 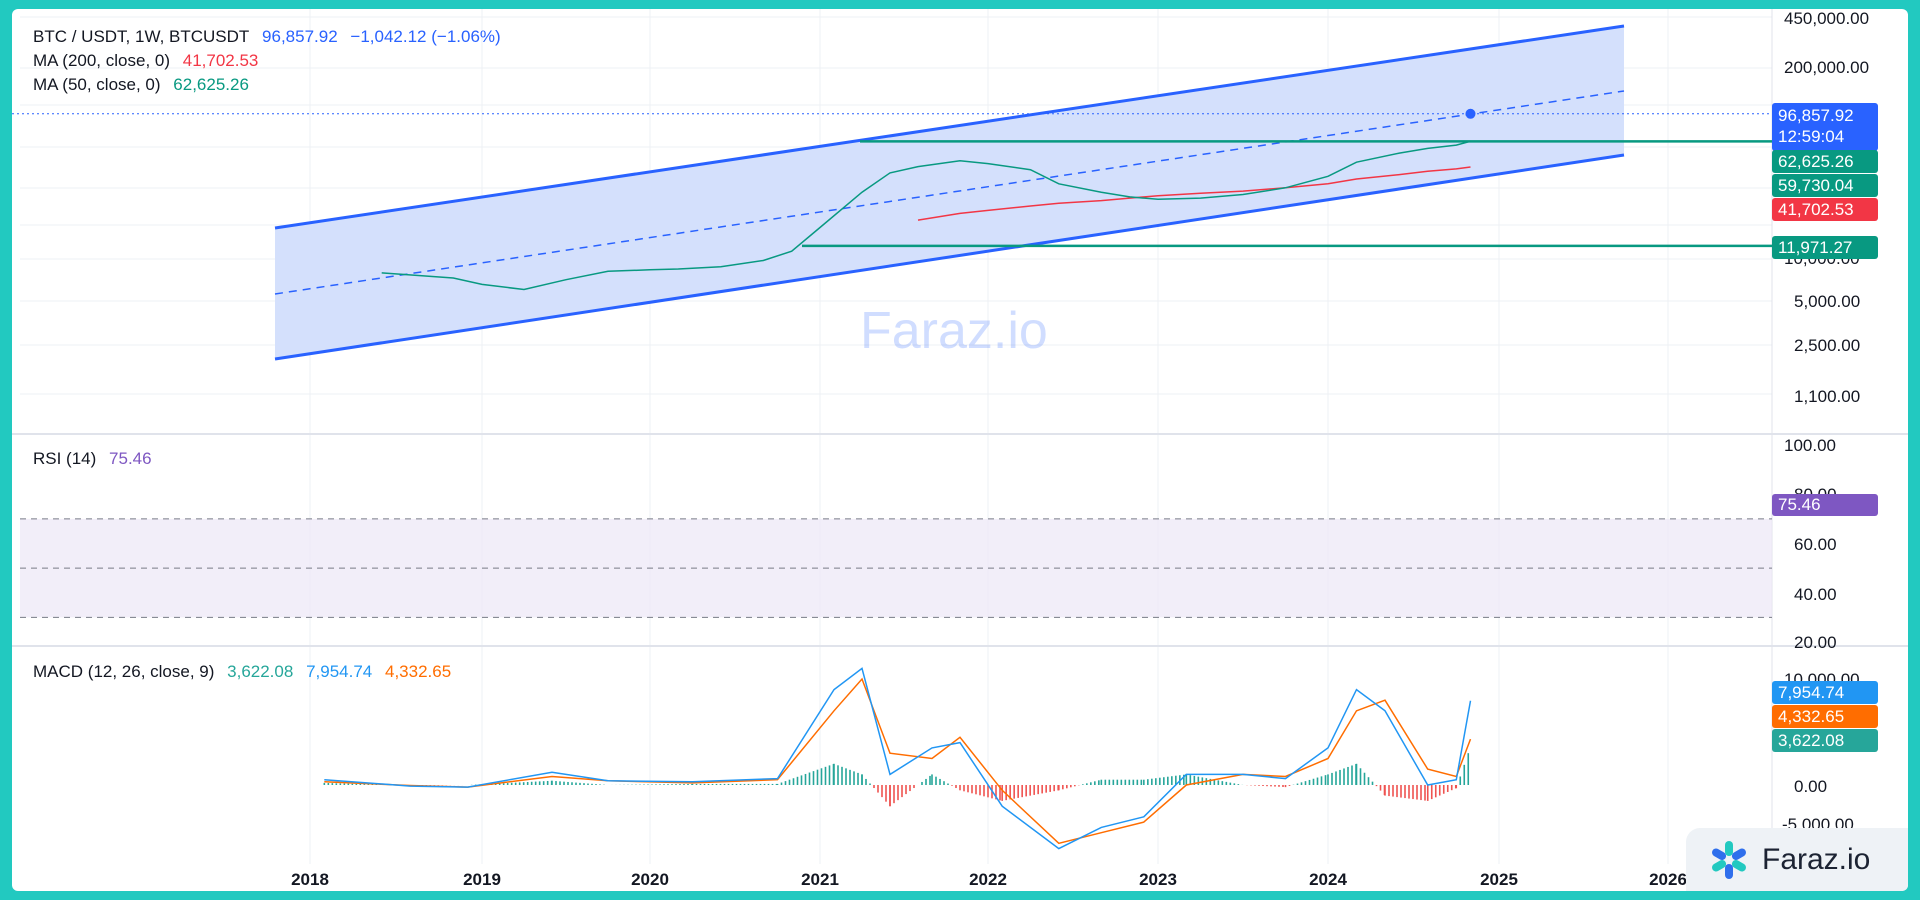 I want to click on time-tick: 2022, so click(x=988, y=879).